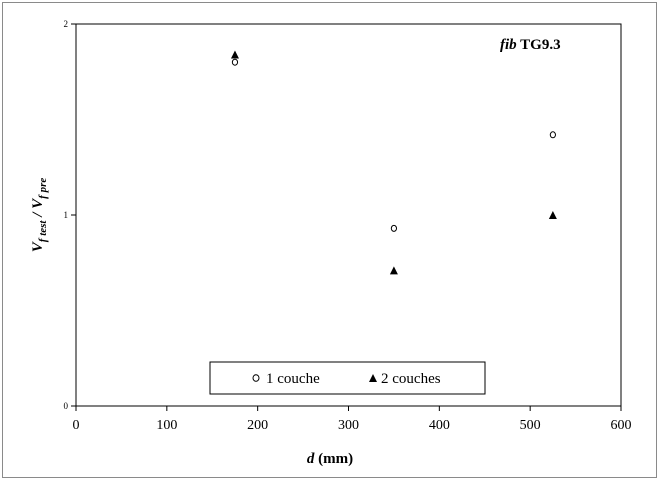  What do you see at coordinates (66, 406) in the screenshot?
I see `y-tick-label: 0` at bounding box center [66, 406].